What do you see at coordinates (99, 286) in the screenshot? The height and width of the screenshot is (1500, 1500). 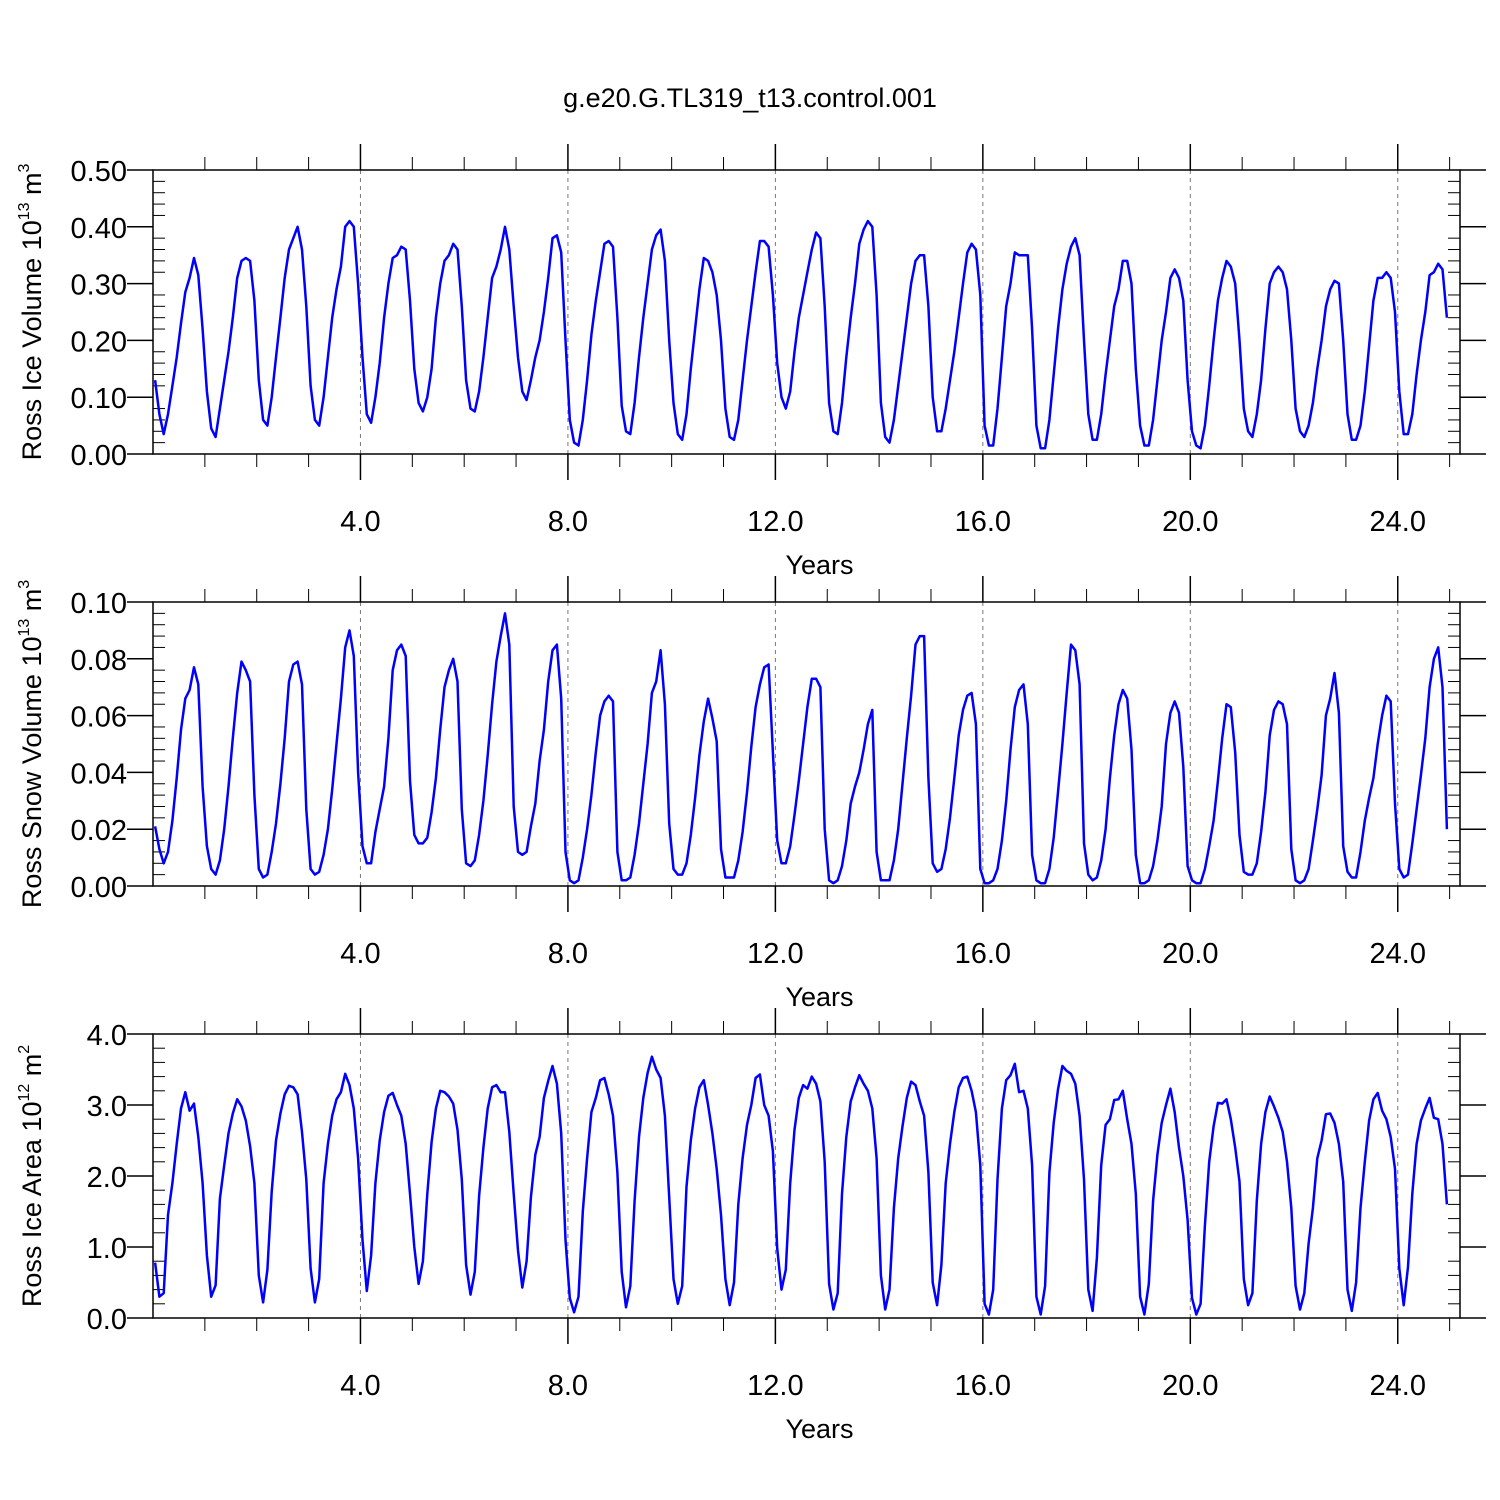 I see `y-tick-label: 0.30` at bounding box center [99, 286].